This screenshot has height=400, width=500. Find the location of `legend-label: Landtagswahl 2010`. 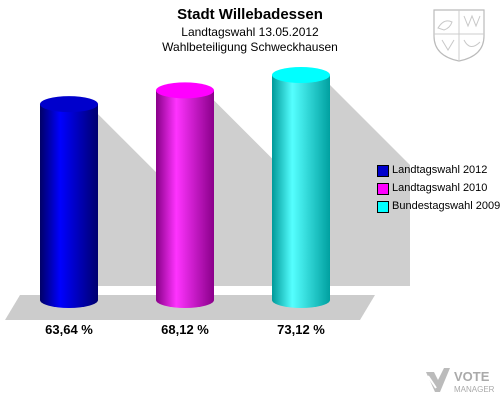

legend-label: Landtagswahl 2010 is located at coordinates (440, 188).